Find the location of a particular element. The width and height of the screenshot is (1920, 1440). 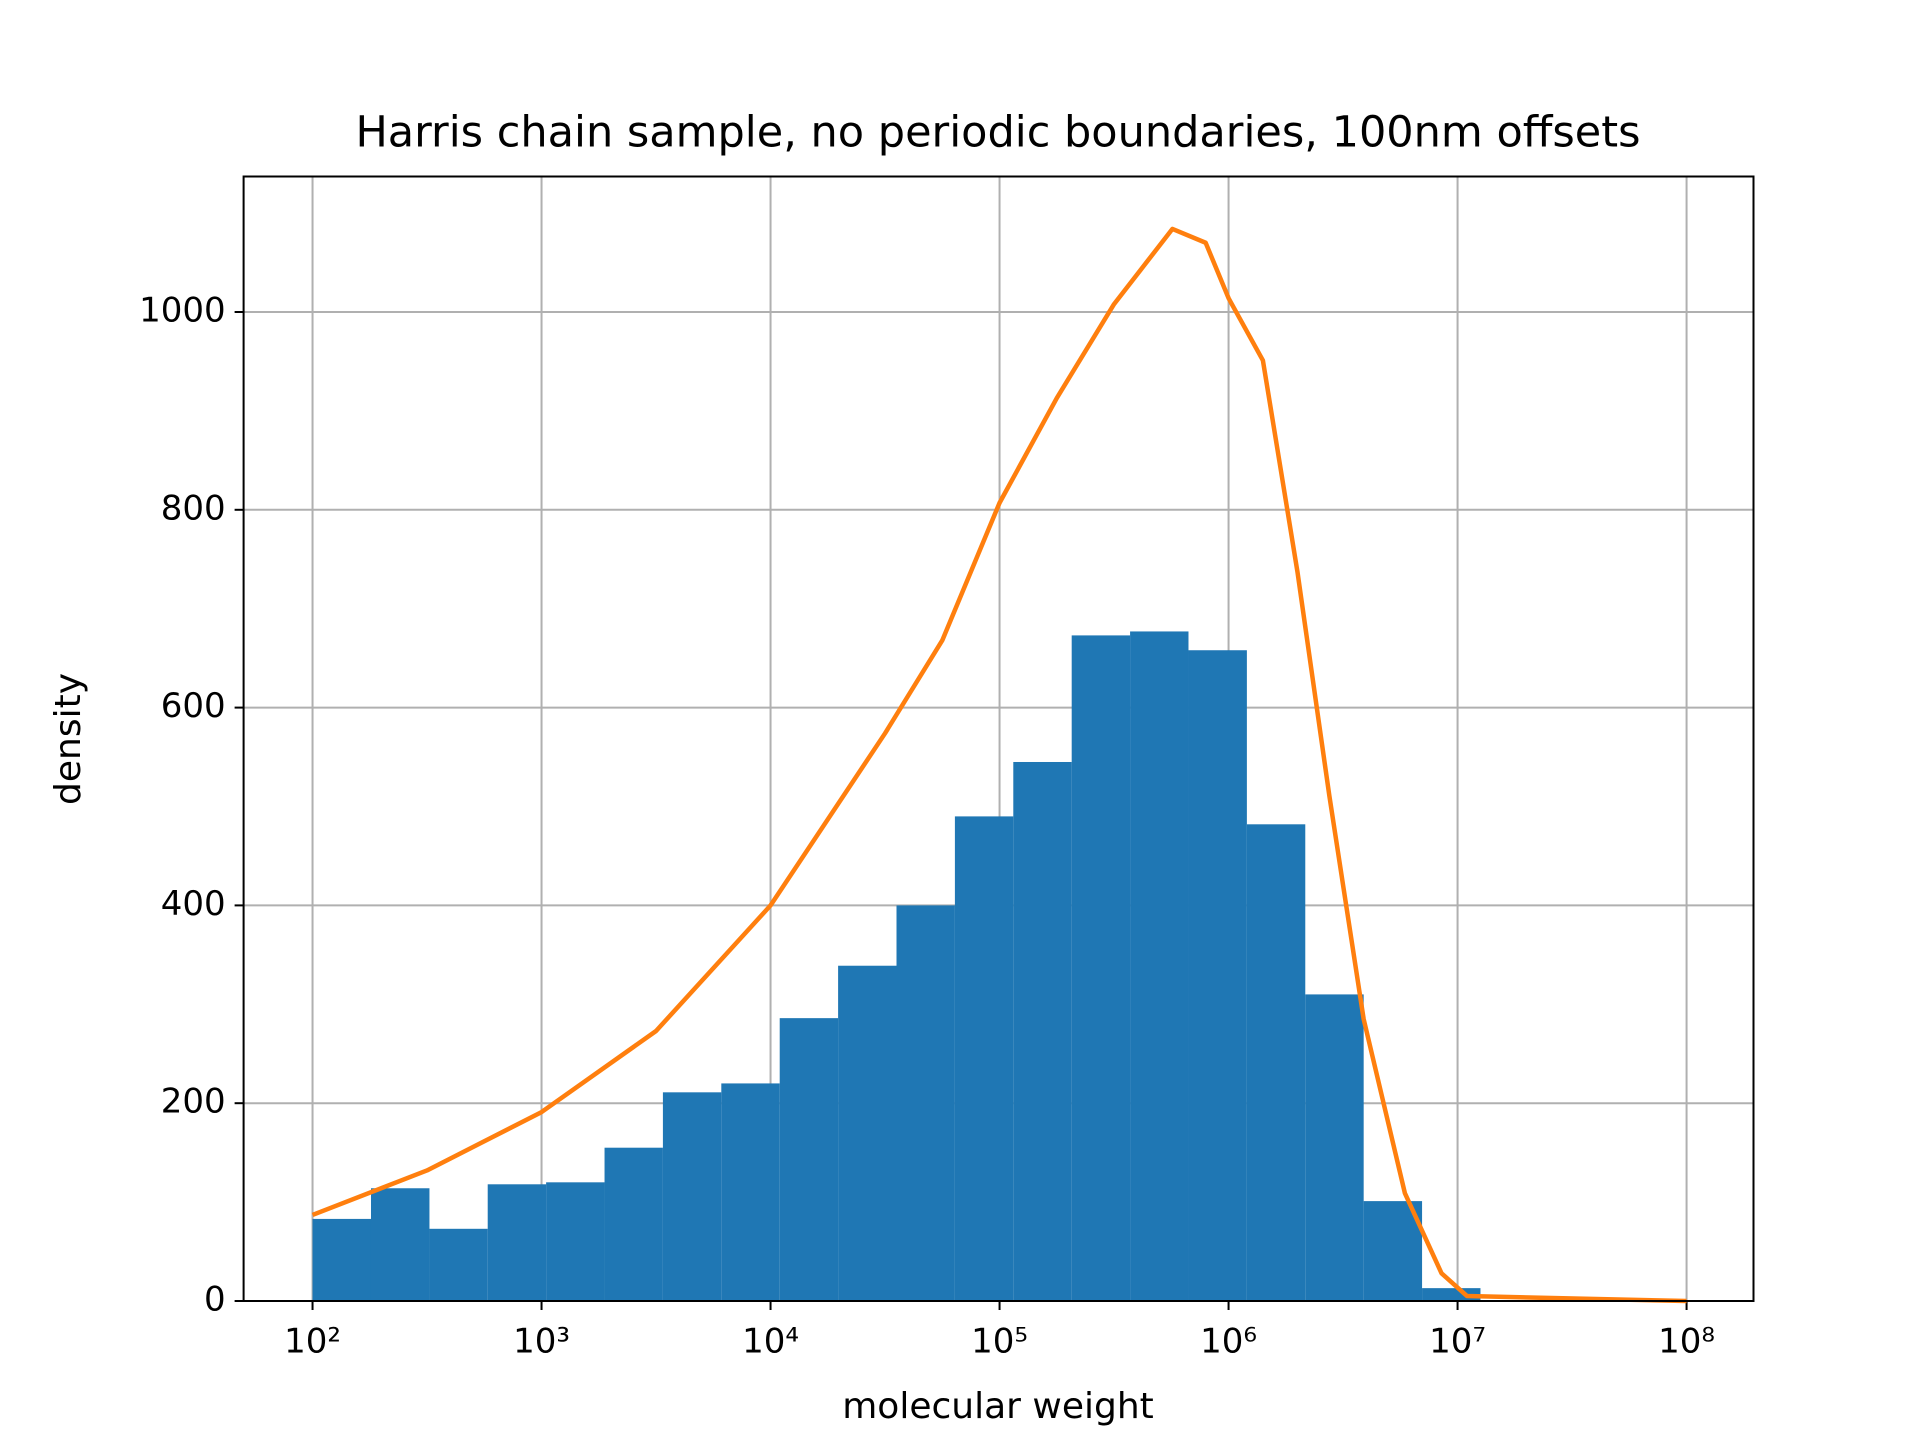

x-axis-label: molecular weight is located at coordinates (998, 1406).